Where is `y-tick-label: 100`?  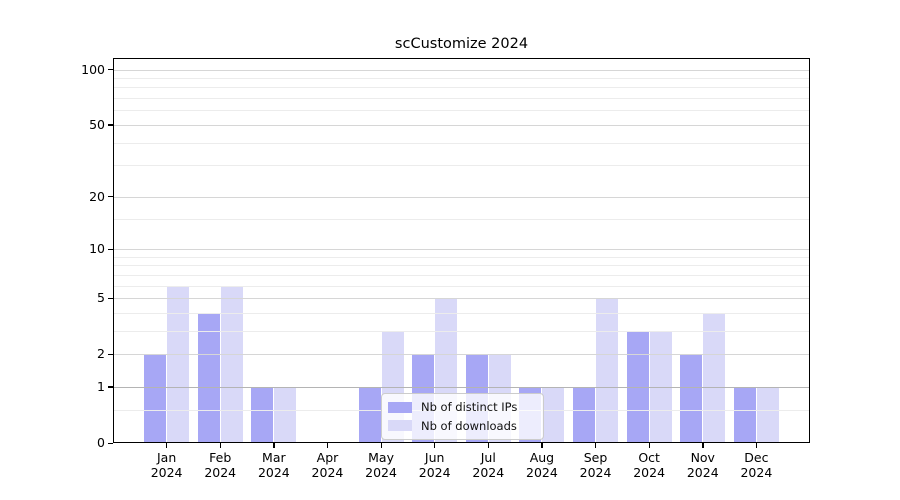
y-tick-label: 100 is located at coordinates (93, 69).